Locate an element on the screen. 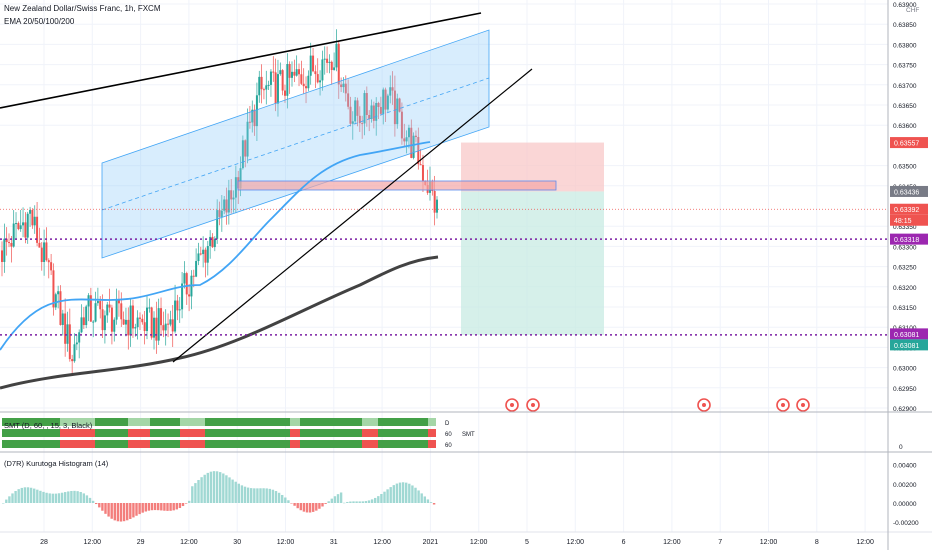 This screenshot has width=932, height=550. price-tick-label: 0.63850 is located at coordinates (905, 25).